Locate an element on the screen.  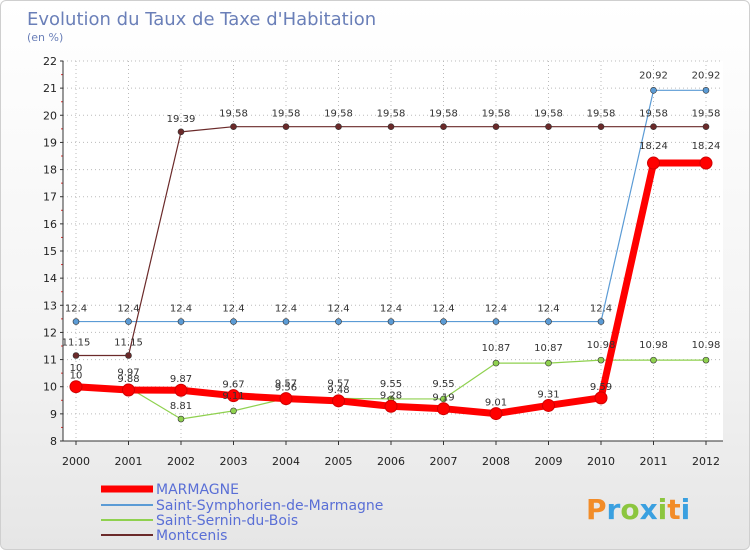
y-tick-label: 17 is located at coordinates (50, 197).